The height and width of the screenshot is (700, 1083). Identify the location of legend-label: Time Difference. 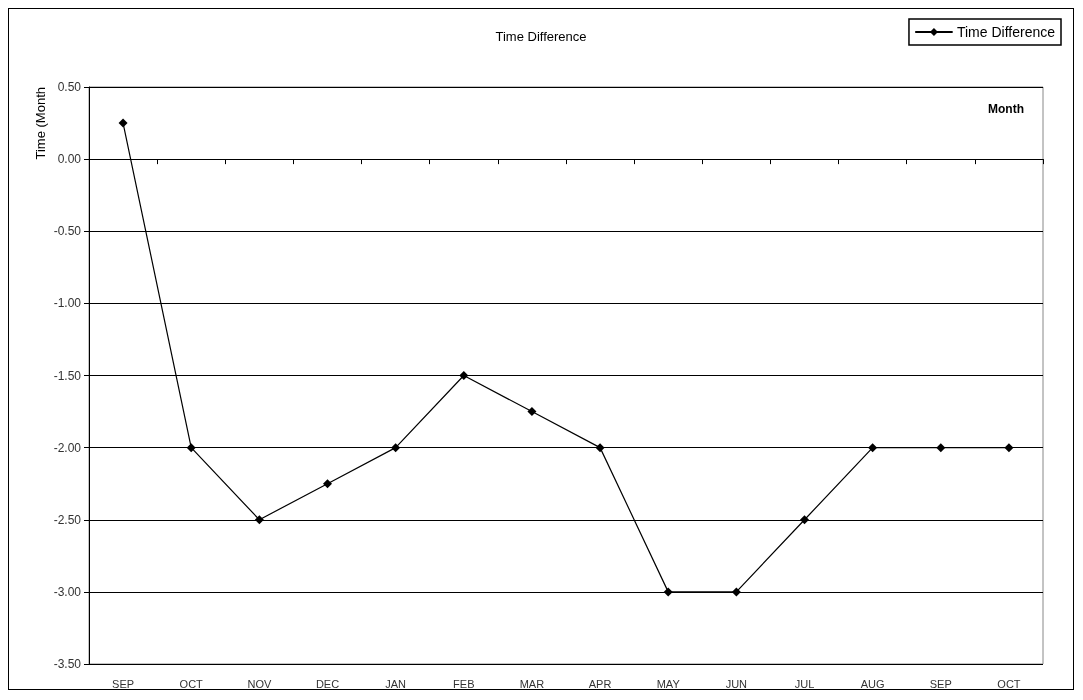
(1006, 32).